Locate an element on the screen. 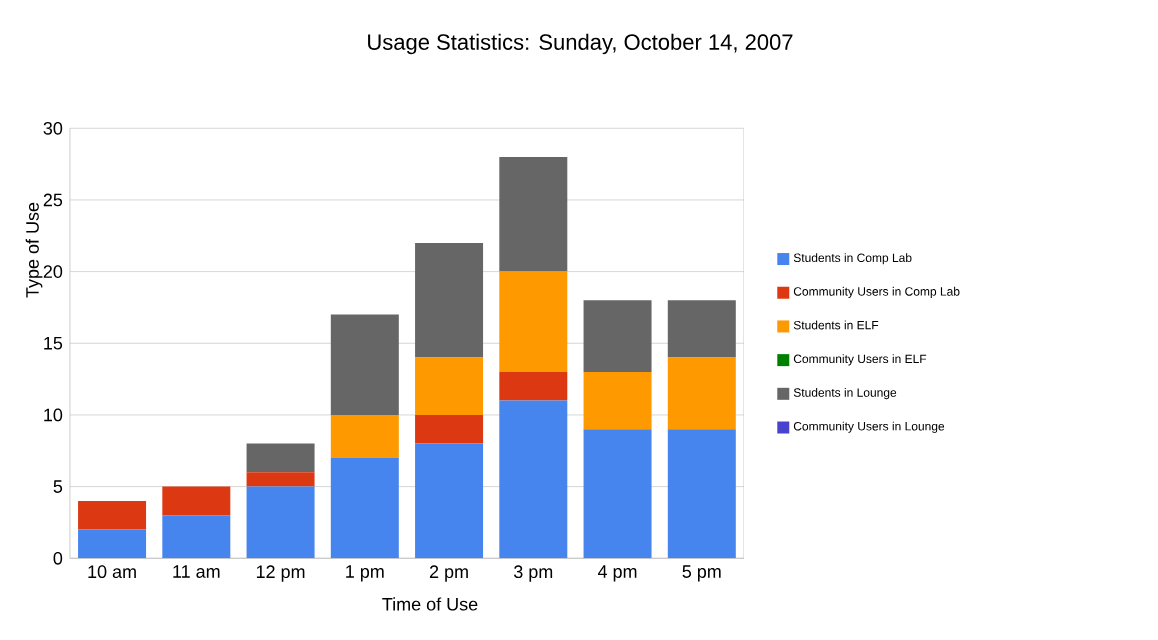 This screenshot has width=1158, height=640. x-tick-label: 10 am is located at coordinates (112, 572).